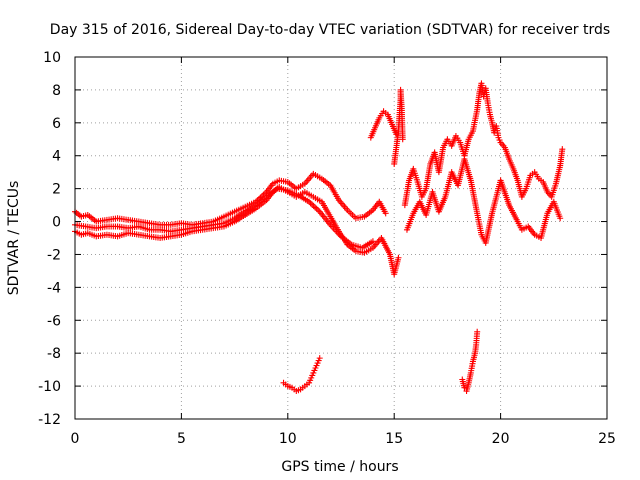 The image size is (640, 480). Describe the element at coordinates (339, 467) in the screenshot. I see `x-axis-label: GPS time / hours` at that location.